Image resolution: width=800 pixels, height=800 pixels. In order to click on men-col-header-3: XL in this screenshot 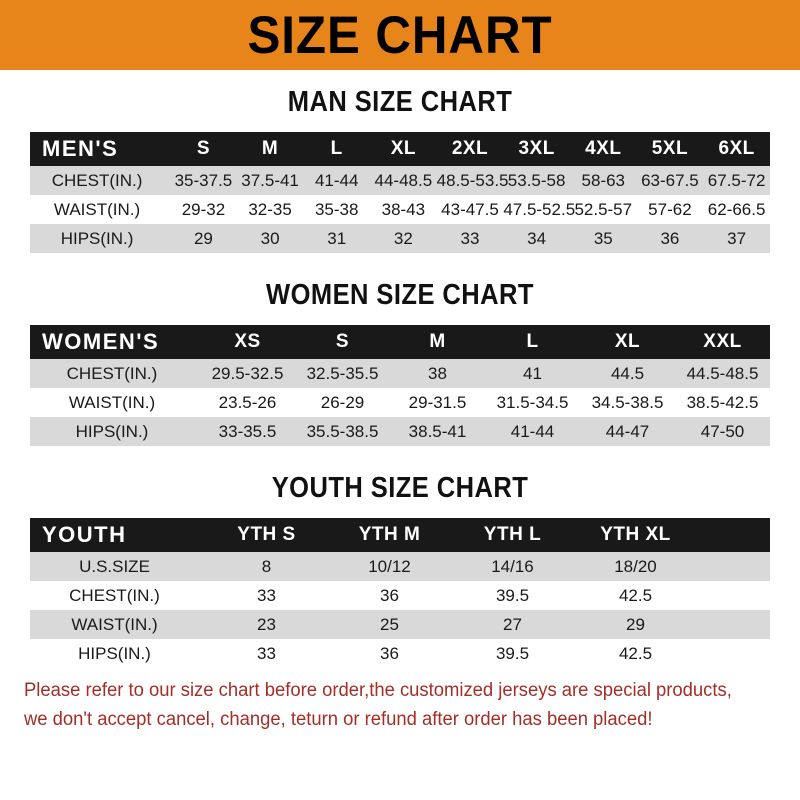, I will do `click(403, 148)`.